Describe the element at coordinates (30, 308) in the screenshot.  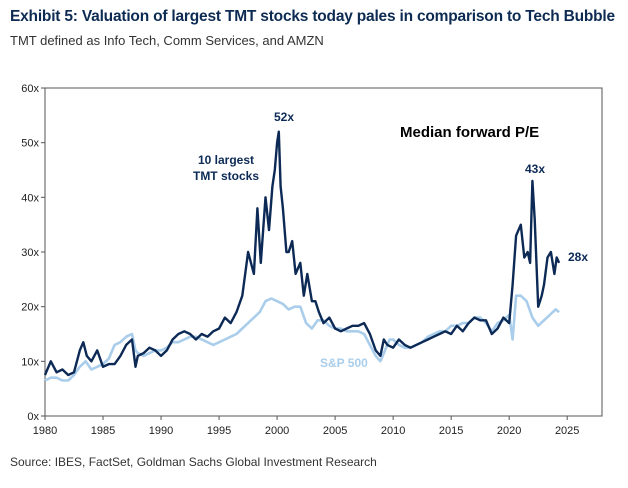
I see `y-tick-label: 20x` at that location.